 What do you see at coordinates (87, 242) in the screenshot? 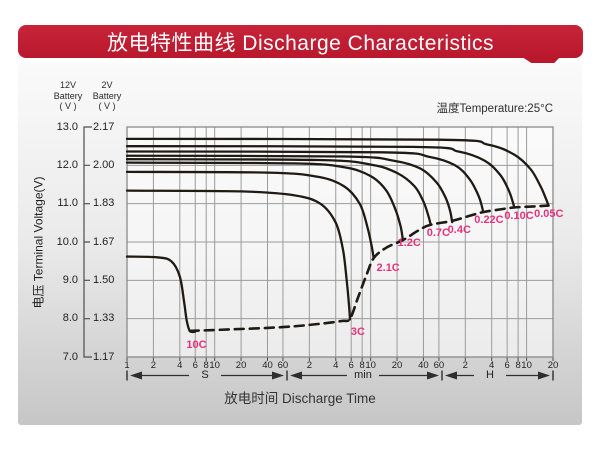
I see `y-axis-bracket` at bounding box center [87, 242].